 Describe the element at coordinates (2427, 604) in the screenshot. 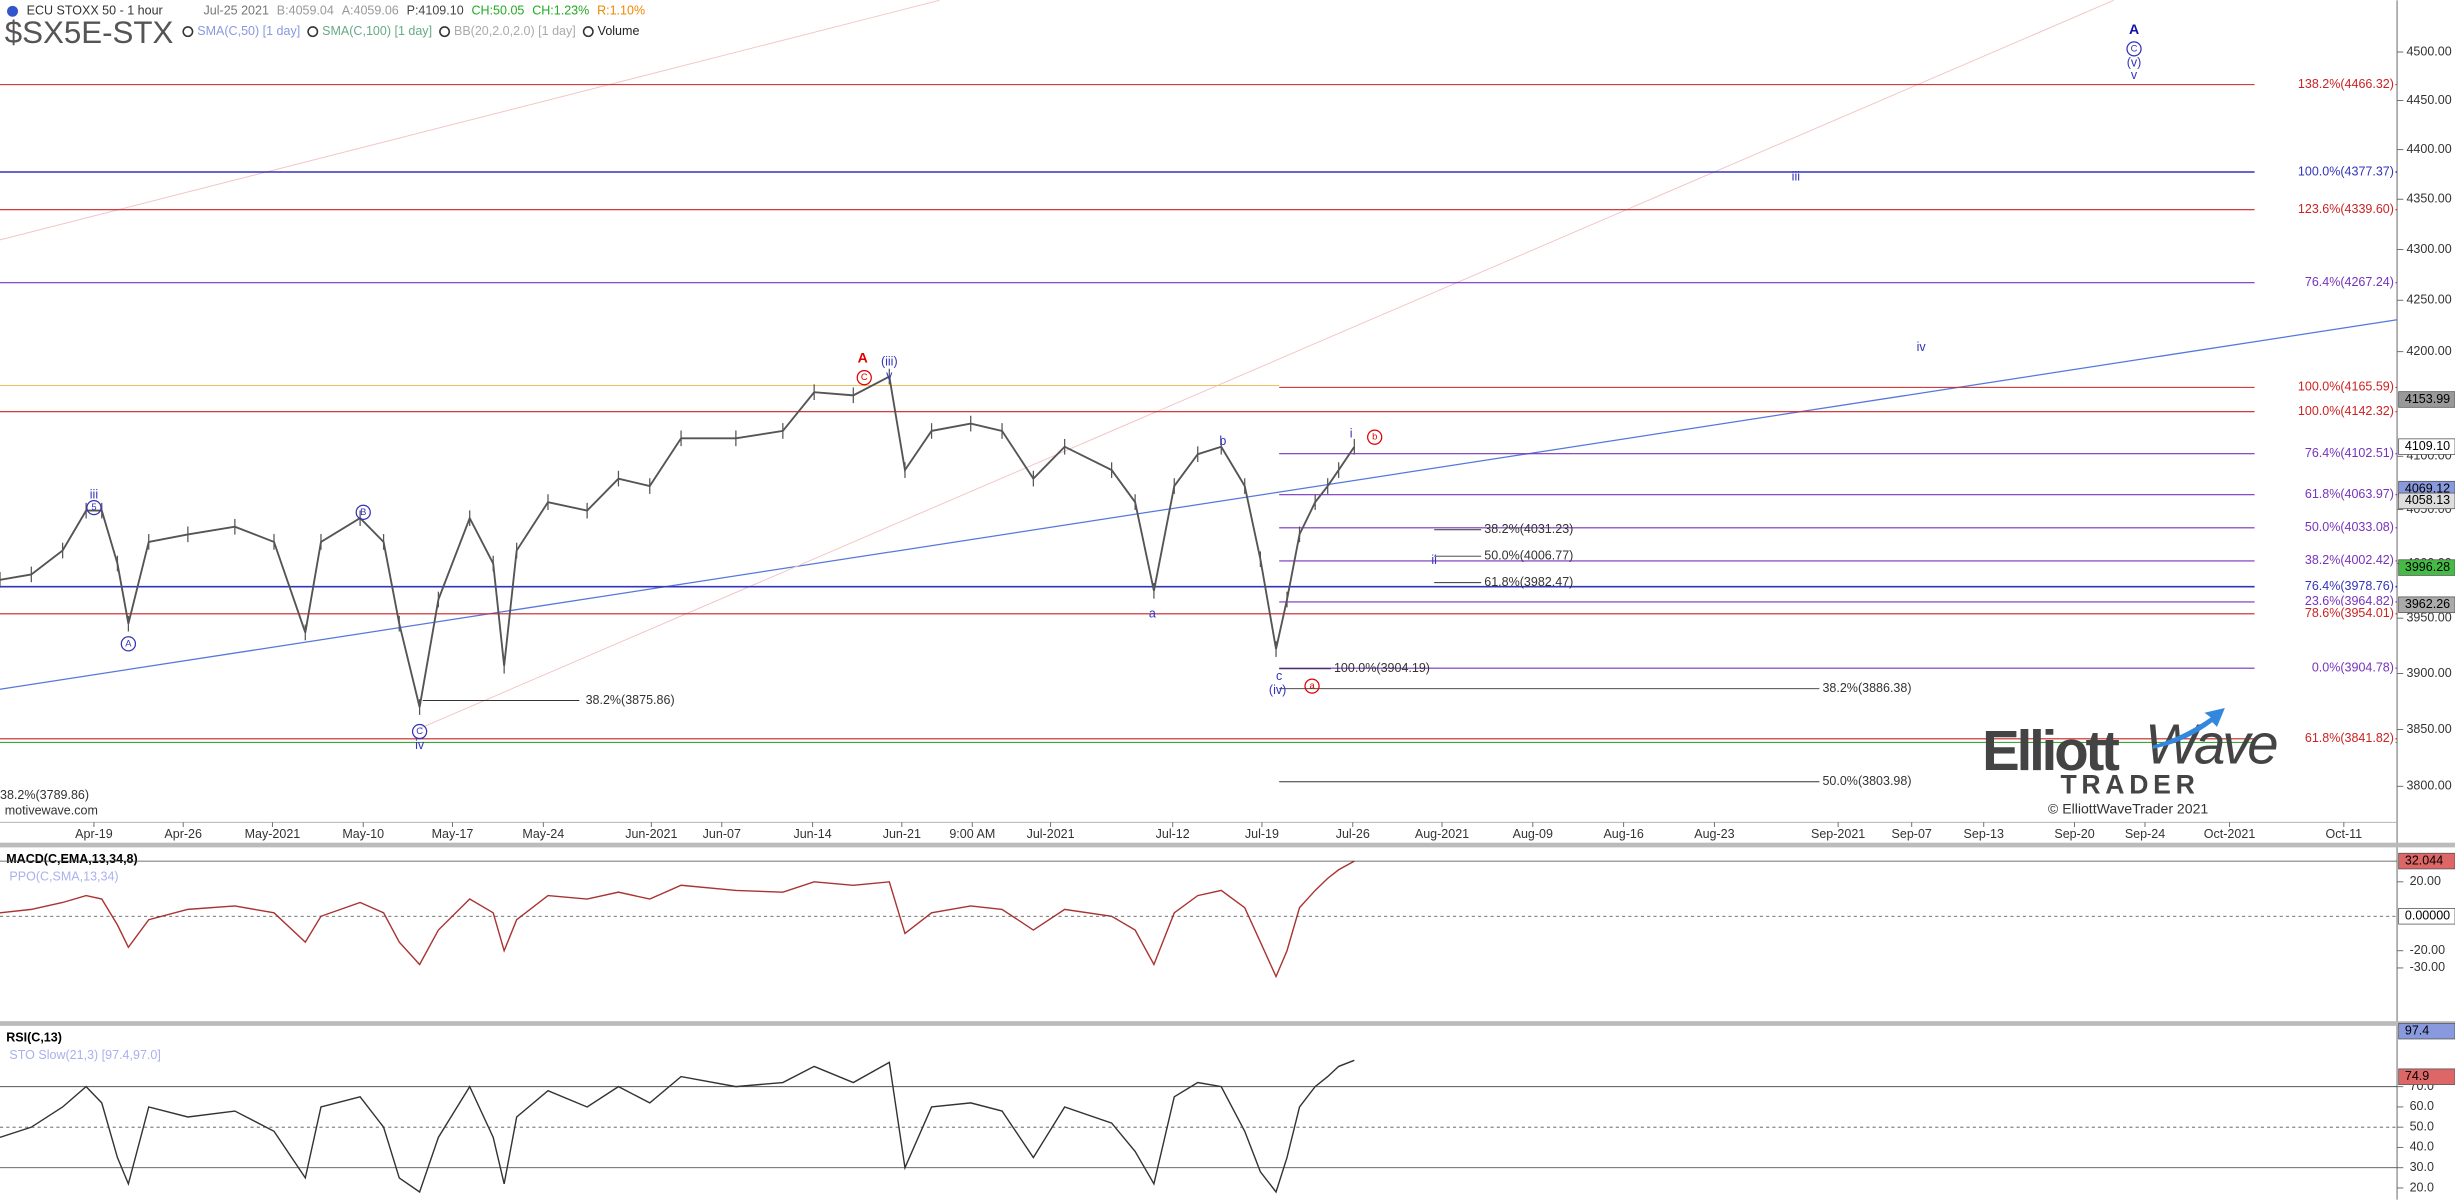

I see `price-tag-label: 3962.26` at that location.